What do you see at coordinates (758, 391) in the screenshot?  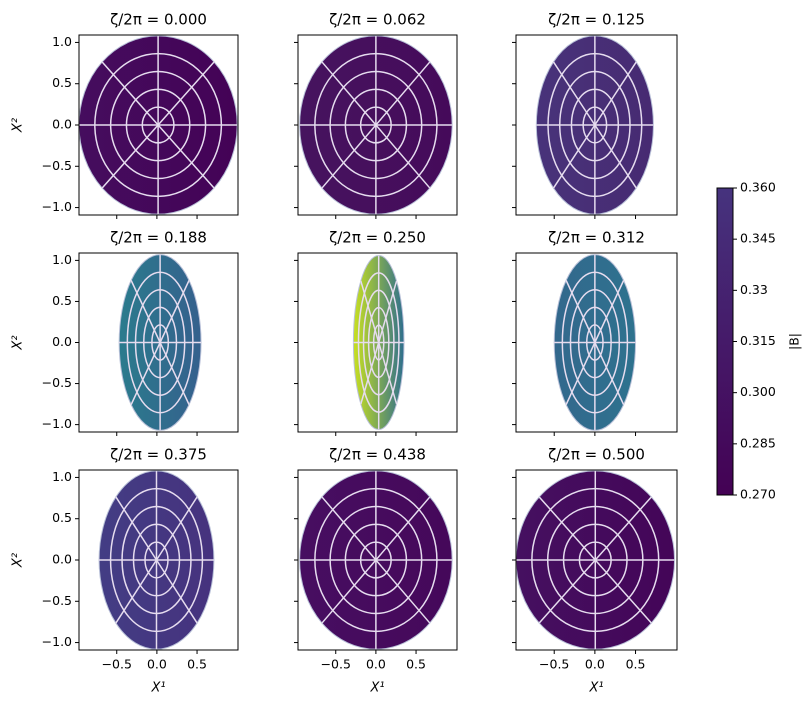 I see `colorbar-tick-label: 0.300` at bounding box center [758, 391].